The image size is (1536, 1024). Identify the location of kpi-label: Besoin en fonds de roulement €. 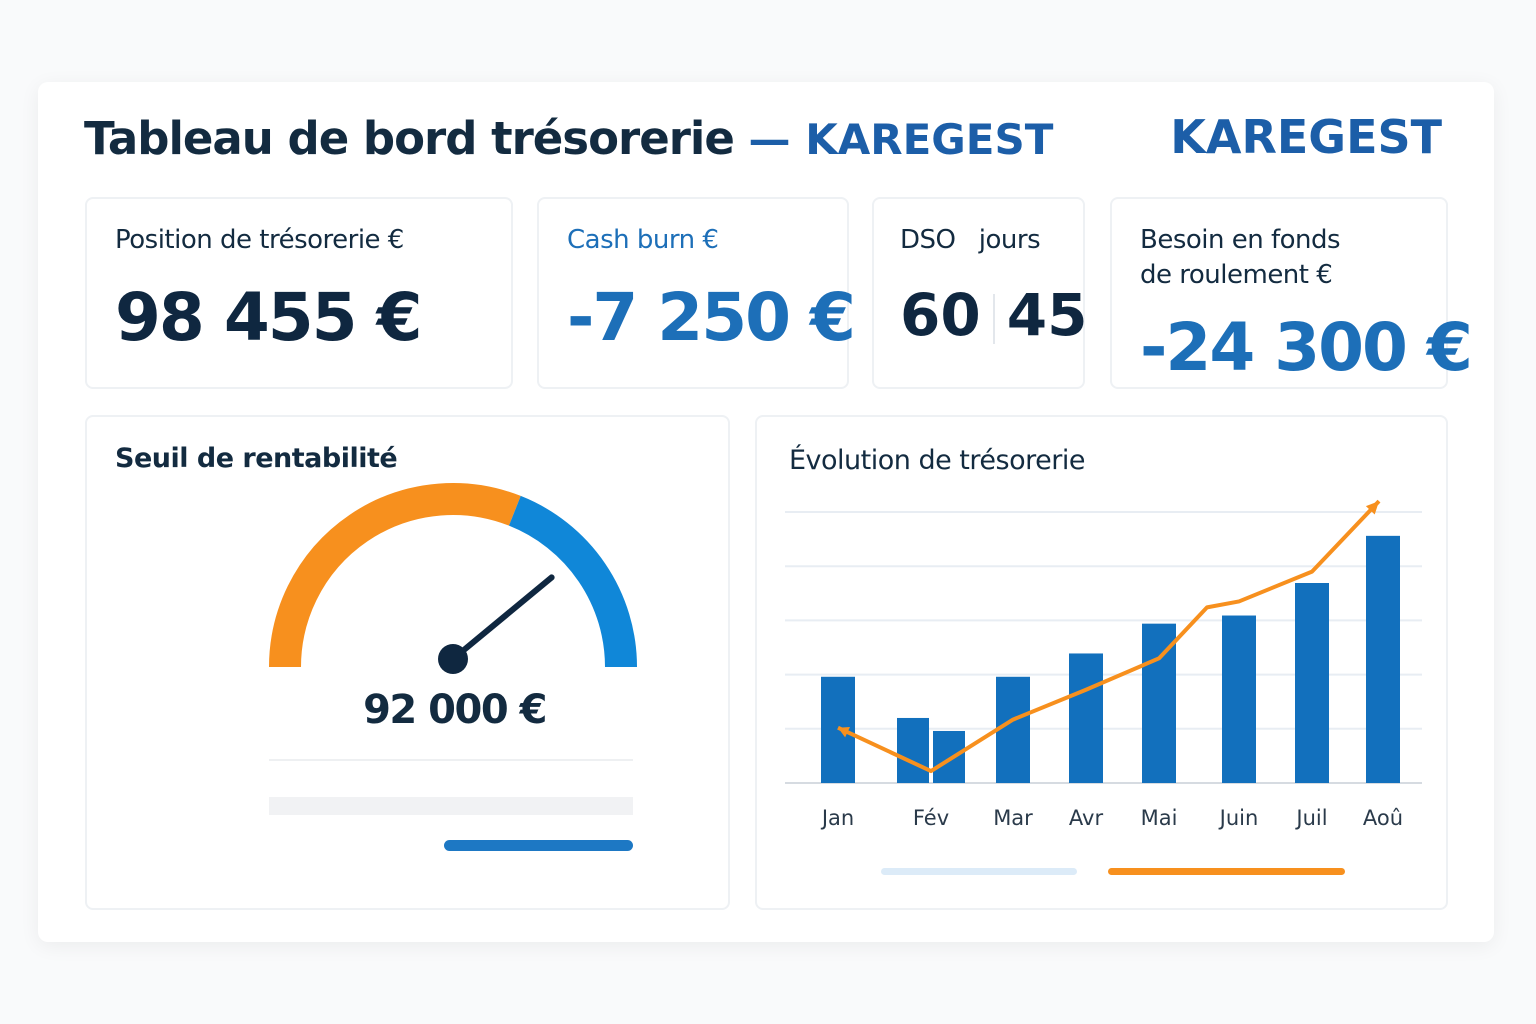
(1240, 257).